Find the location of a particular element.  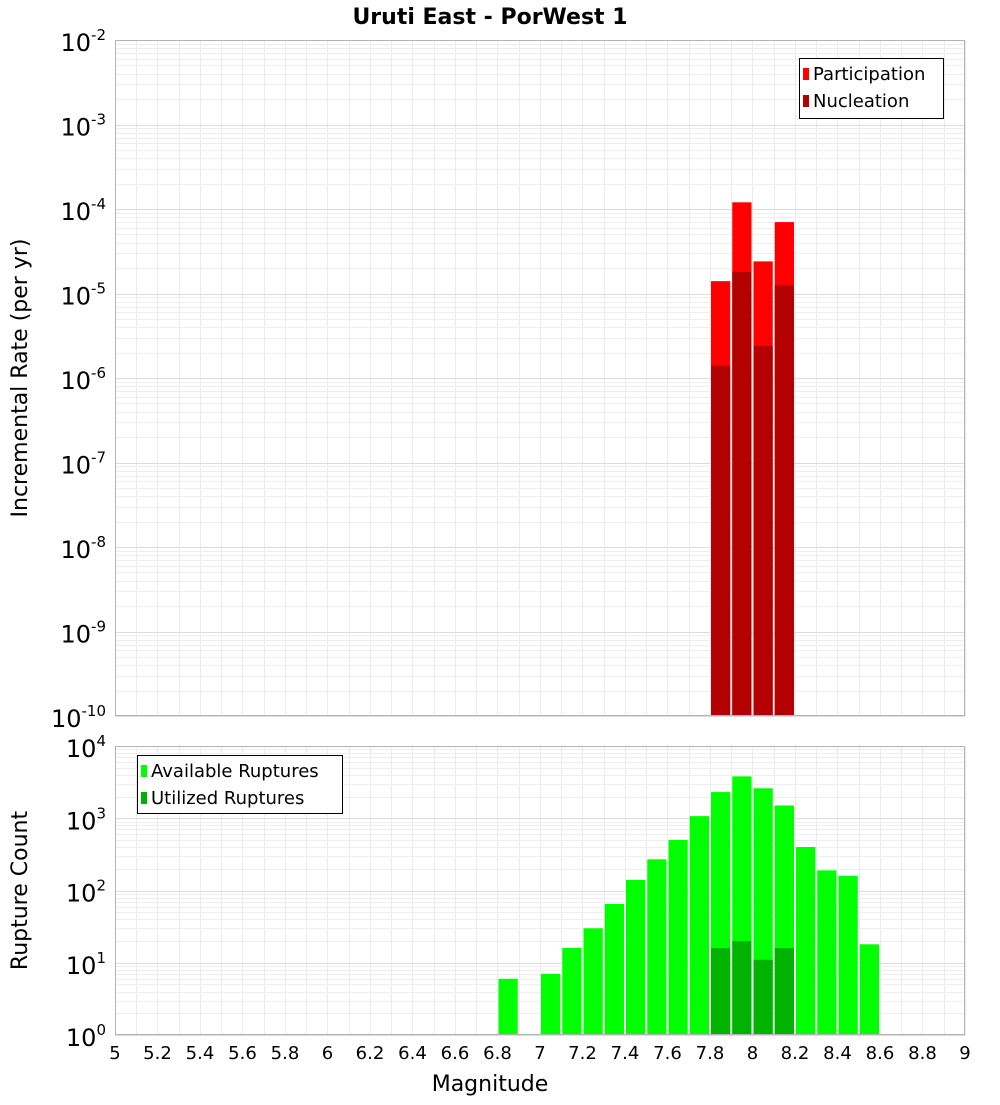

x-tick-label: 5.4 is located at coordinates (200, 1053).